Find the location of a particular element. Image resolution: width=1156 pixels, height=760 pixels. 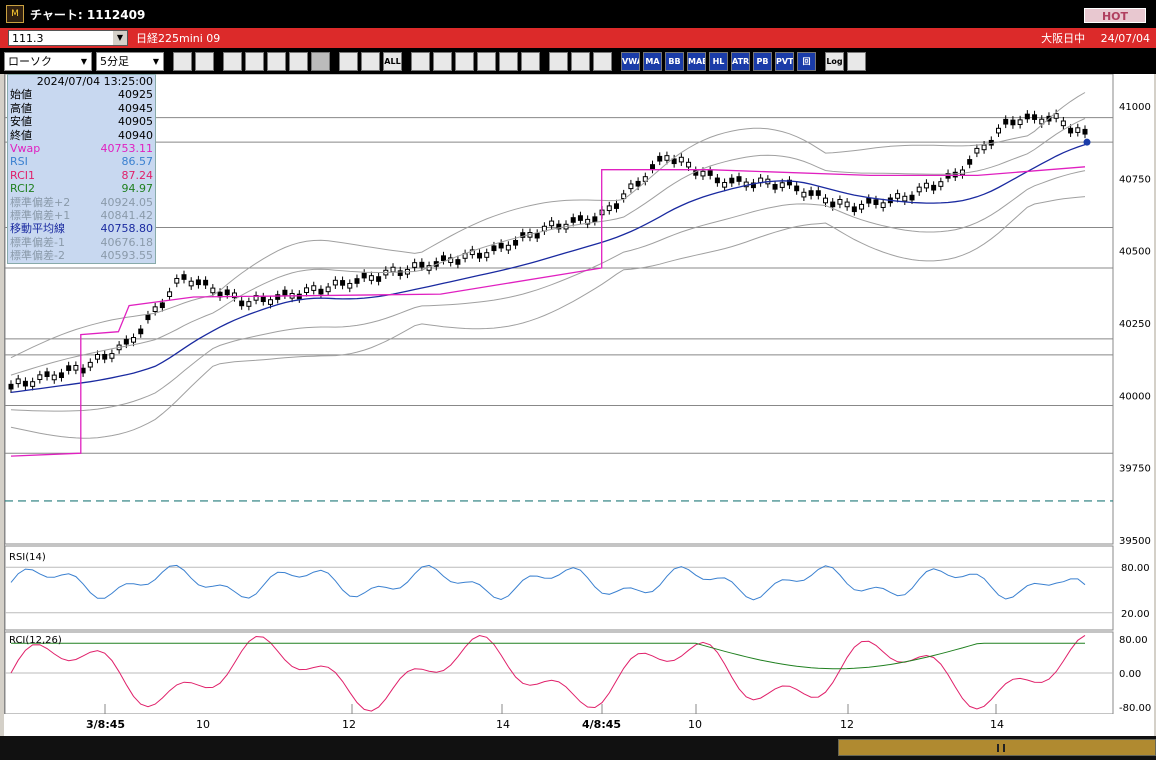

arrow-swap-icon is located at coordinates (298, 61).